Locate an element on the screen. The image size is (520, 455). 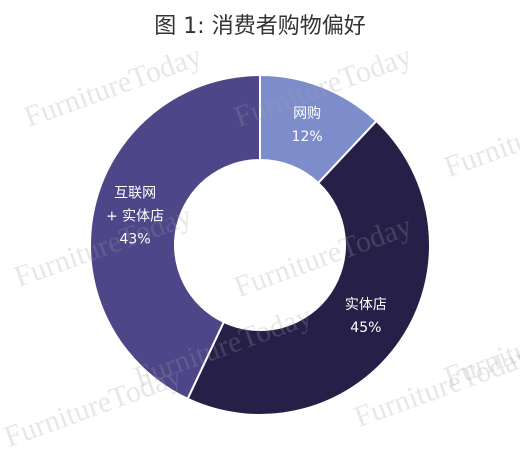
slice-name: 网购 is located at coordinates (307, 113).